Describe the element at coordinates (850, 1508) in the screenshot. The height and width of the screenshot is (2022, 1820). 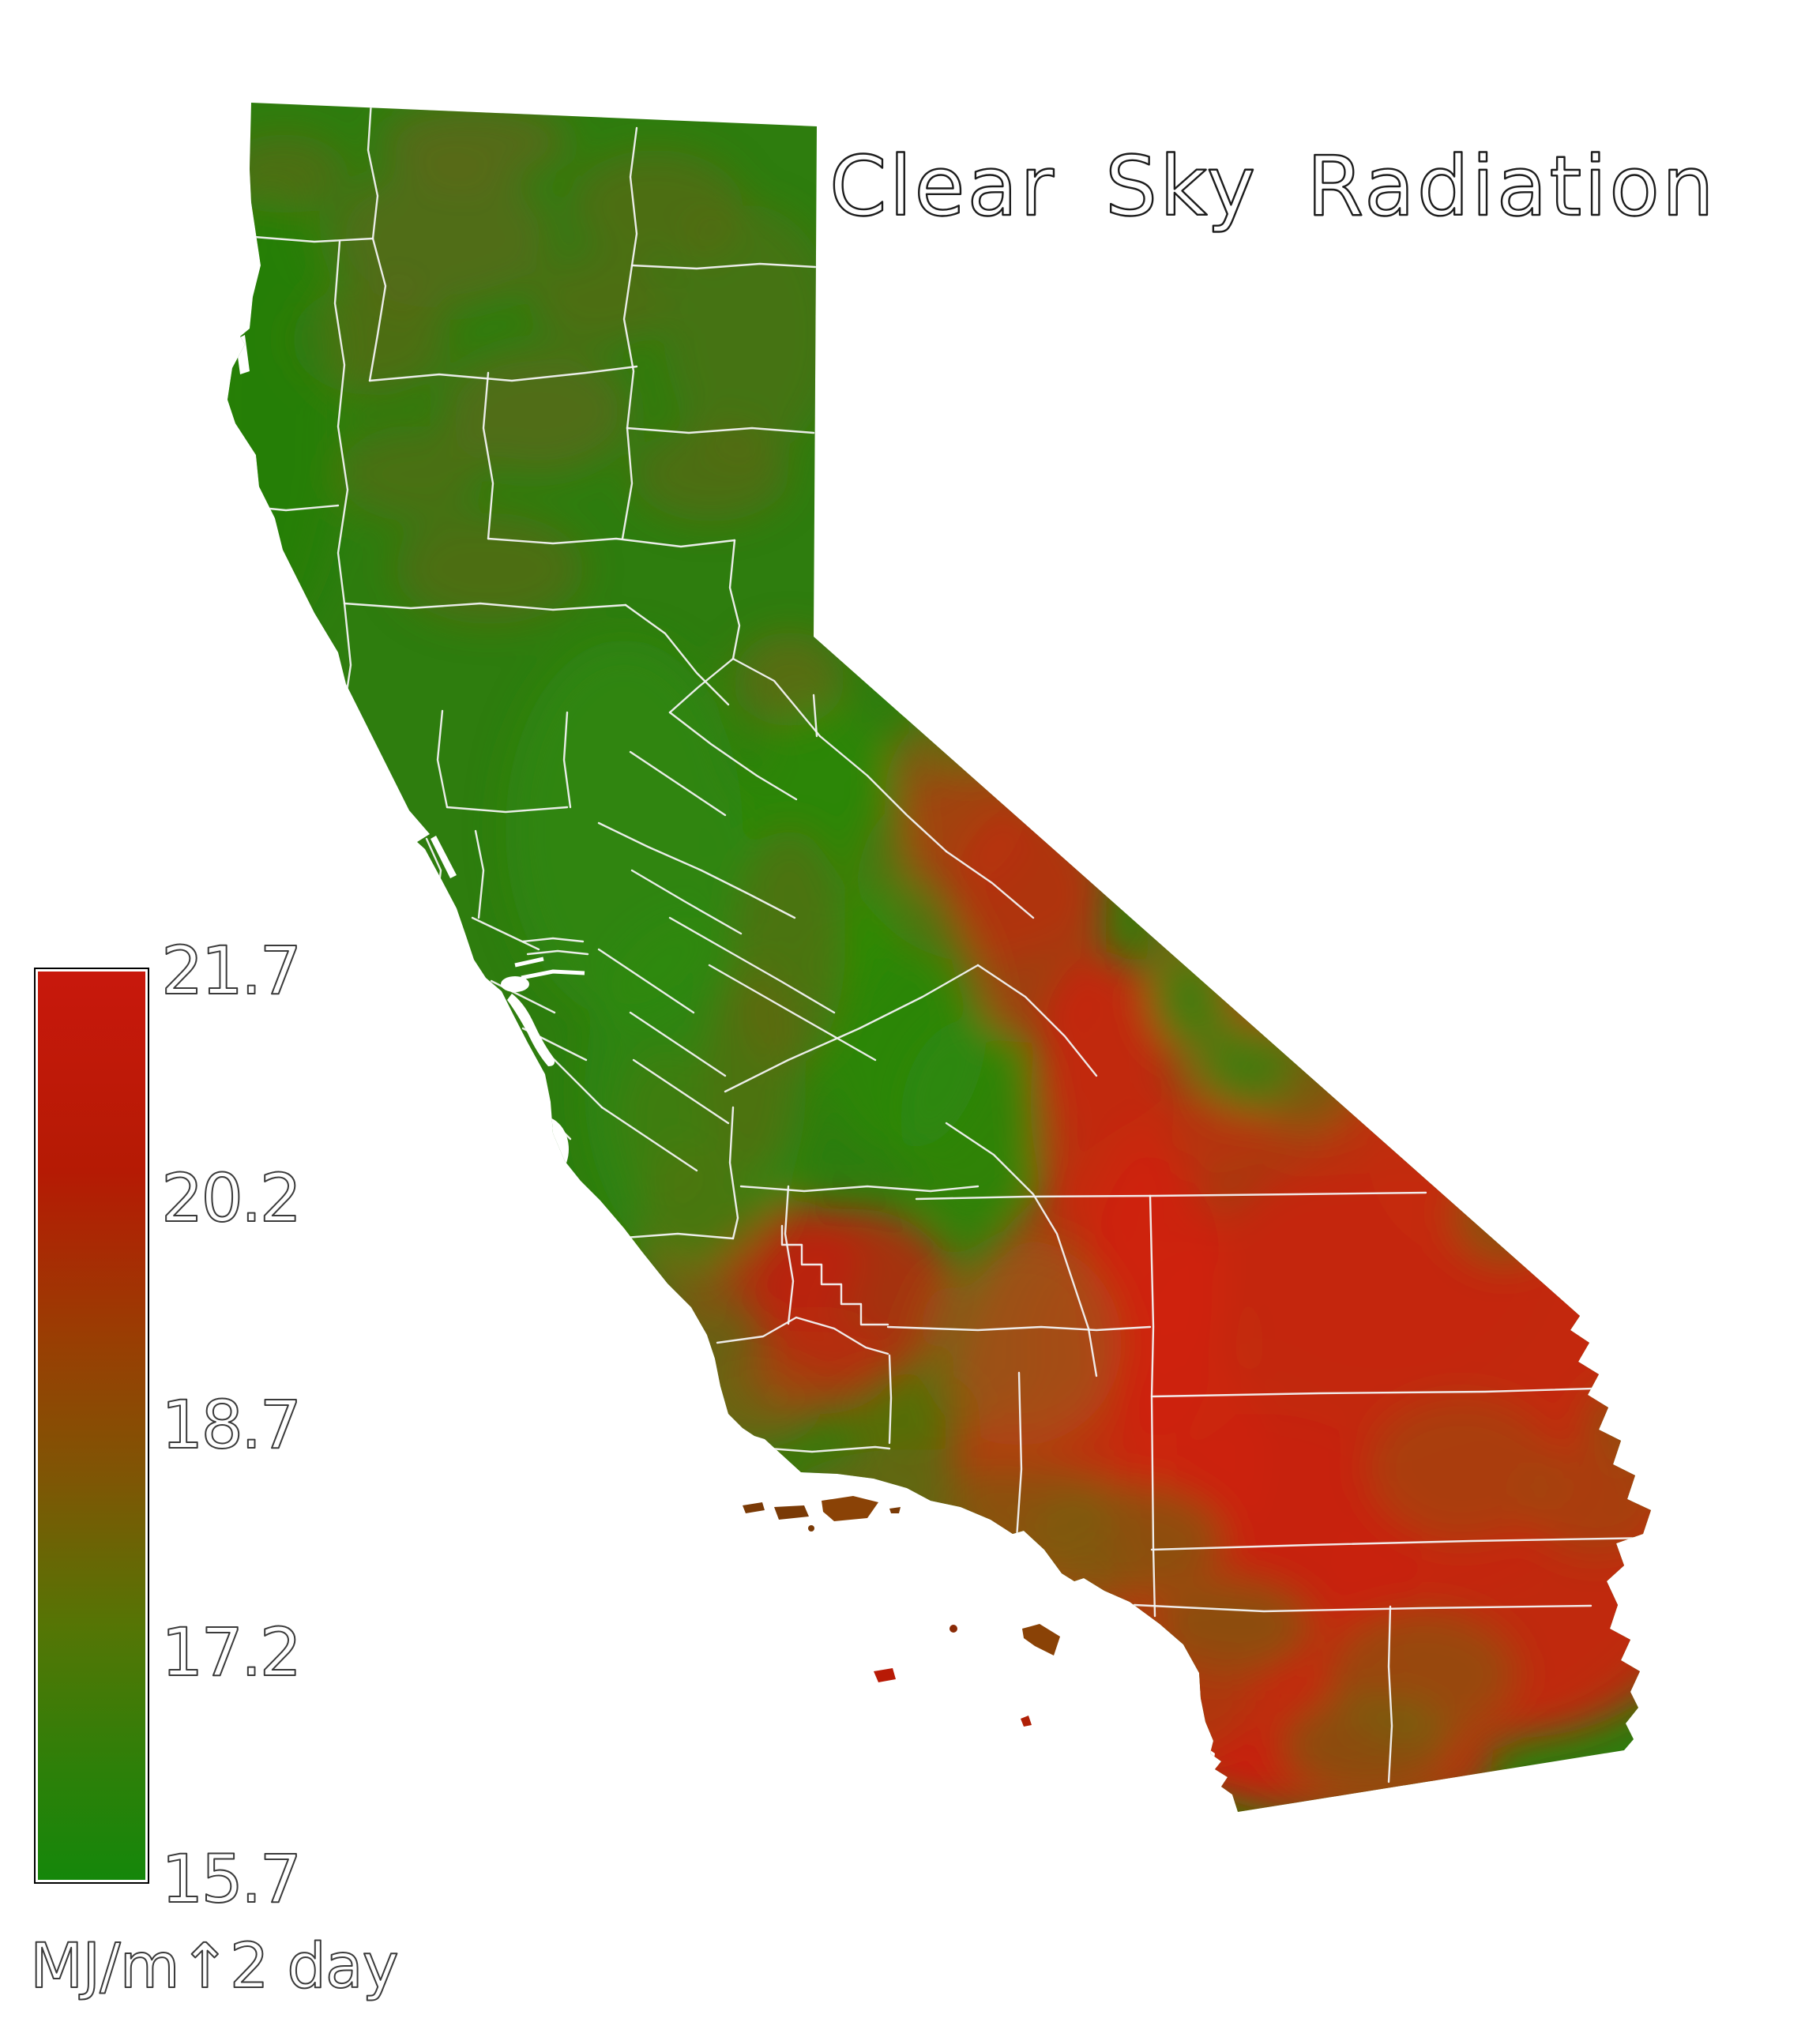
I see `santa-cruz-island` at that location.